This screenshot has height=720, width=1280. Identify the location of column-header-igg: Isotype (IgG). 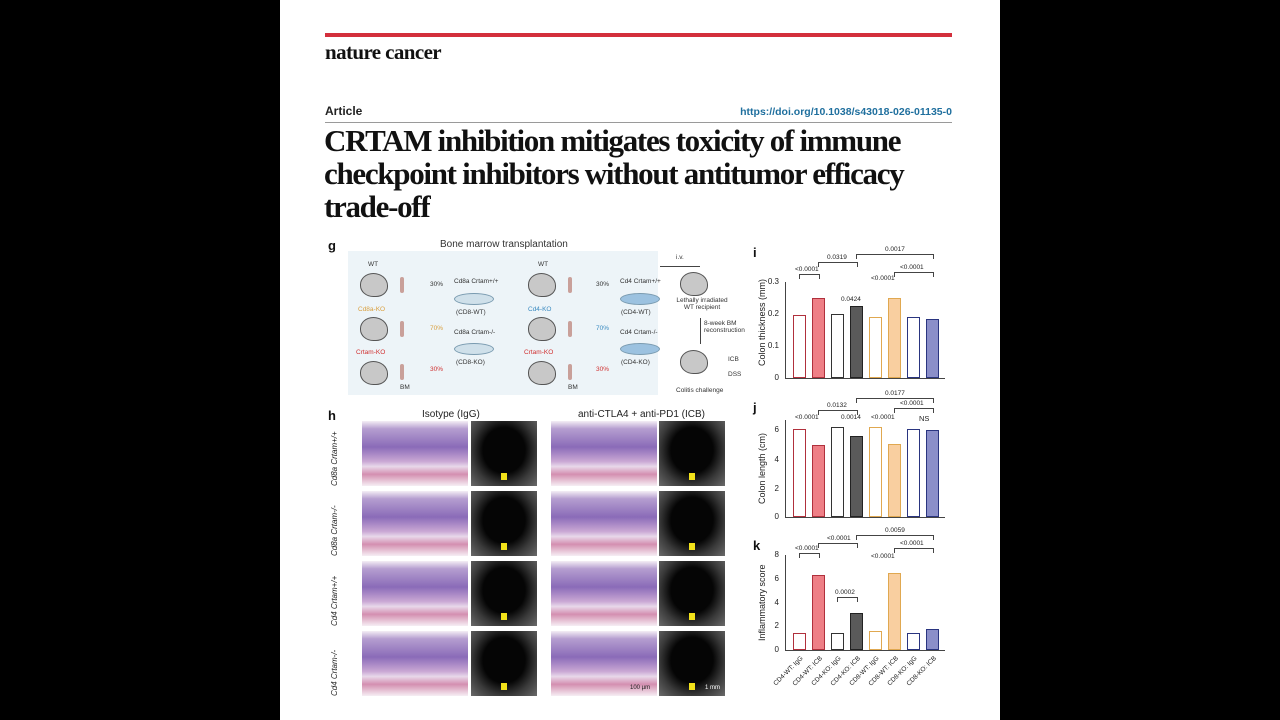
(451, 414).